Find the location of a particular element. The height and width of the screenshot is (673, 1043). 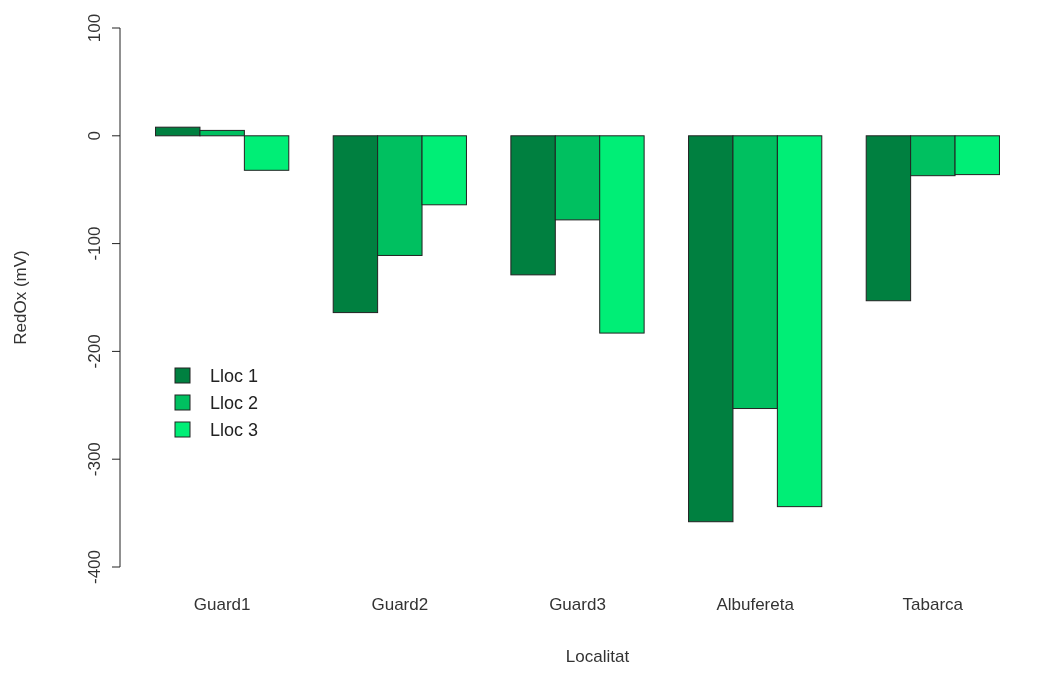

x-axis-title: Localitat is located at coordinates (597, 656).